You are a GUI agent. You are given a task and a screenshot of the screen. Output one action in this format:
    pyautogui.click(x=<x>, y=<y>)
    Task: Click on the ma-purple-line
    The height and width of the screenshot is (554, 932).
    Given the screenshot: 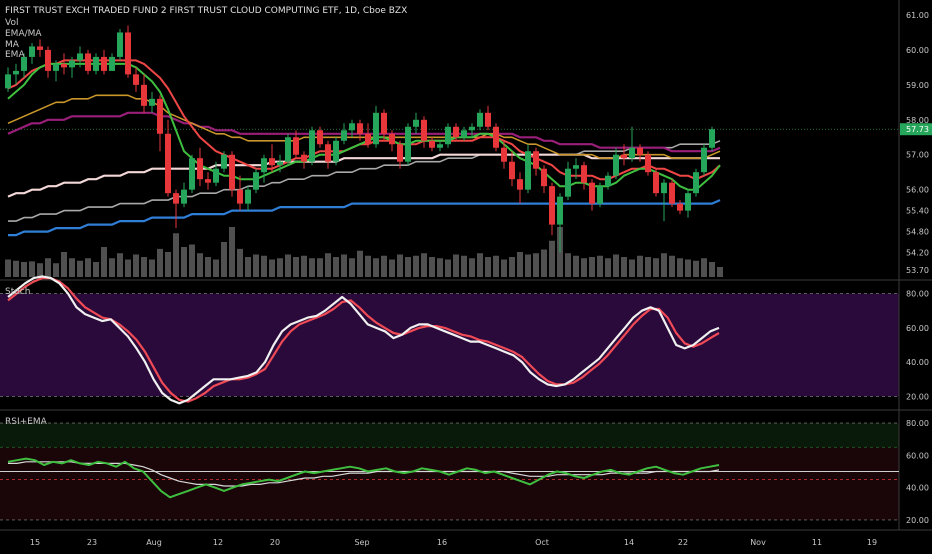 What is the action you would take?
    pyautogui.click(x=364, y=132)
    